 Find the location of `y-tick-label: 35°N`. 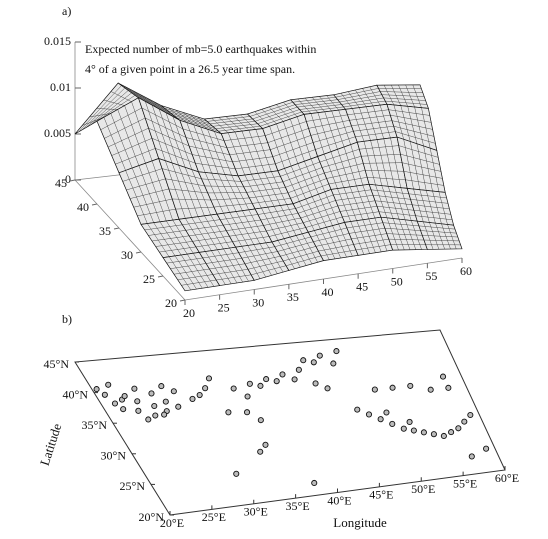

y-tick-label: 35°N is located at coordinates (95, 425).